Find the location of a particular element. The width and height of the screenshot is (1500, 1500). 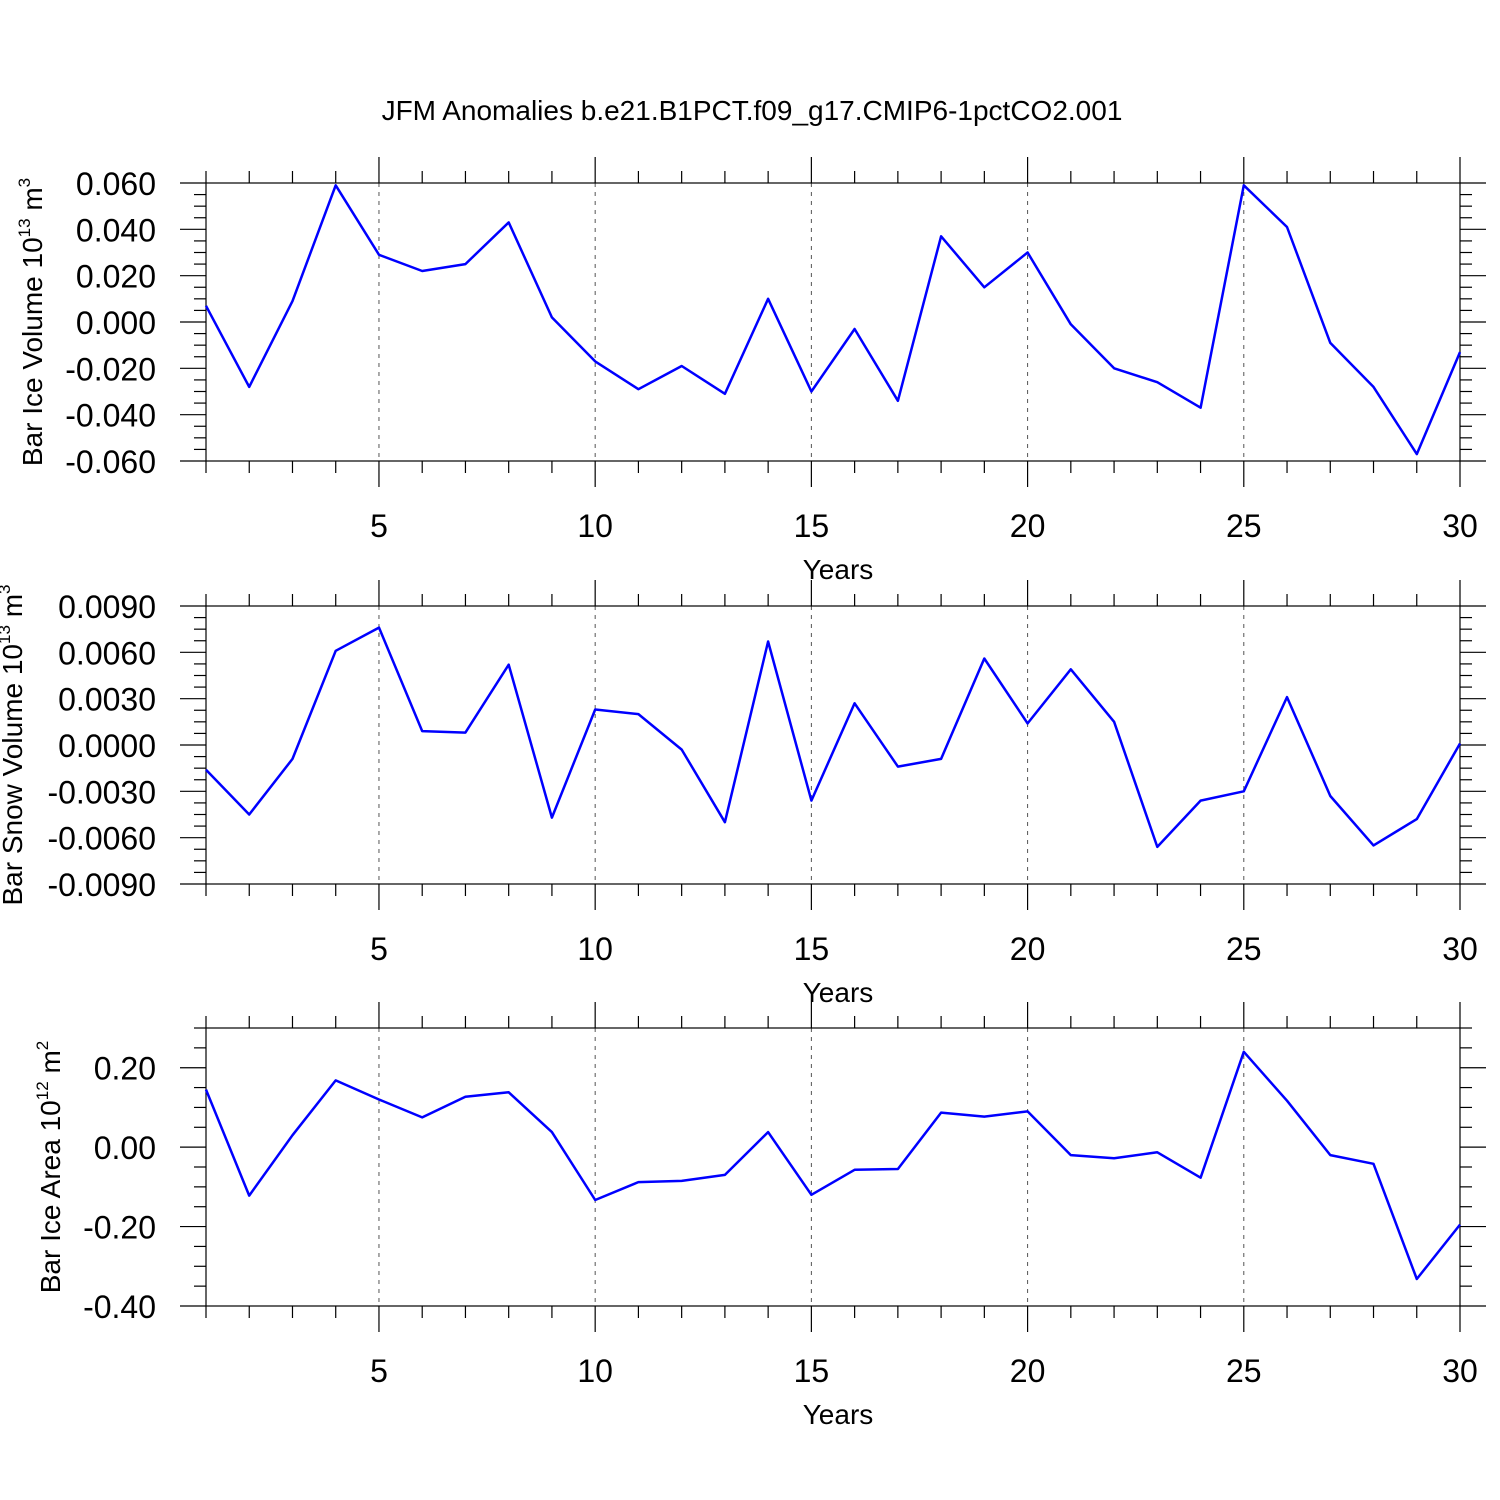

y-axis-title-superscript: 12 is located at coordinates (42, 1090).